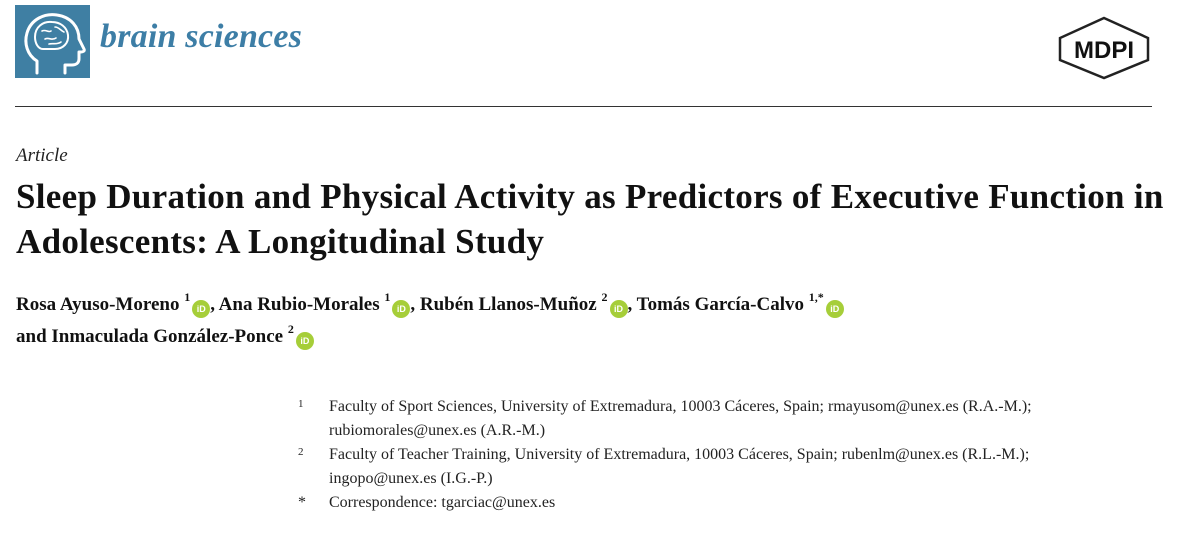 The height and width of the screenshot is (539, 1200). Describe the element at coordinates (720, 304) in the screenshot. I see `author-name: Tomás García-Calvo` at that location.